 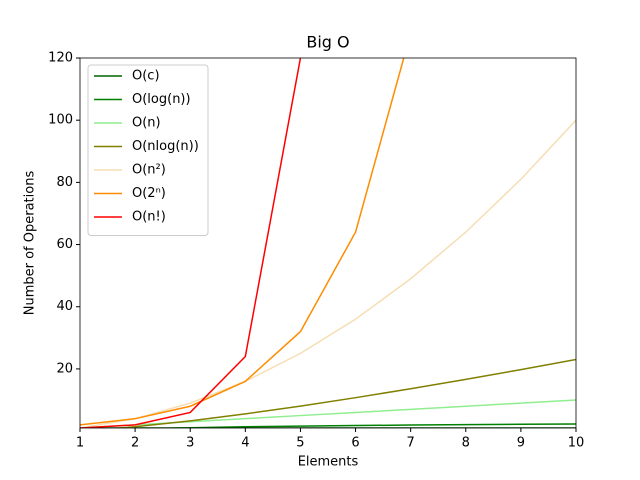 What do you see at coordinates (576, 443) in the screenshot?
I see `x-tick-label: 10` at bounding box center [576, 443].